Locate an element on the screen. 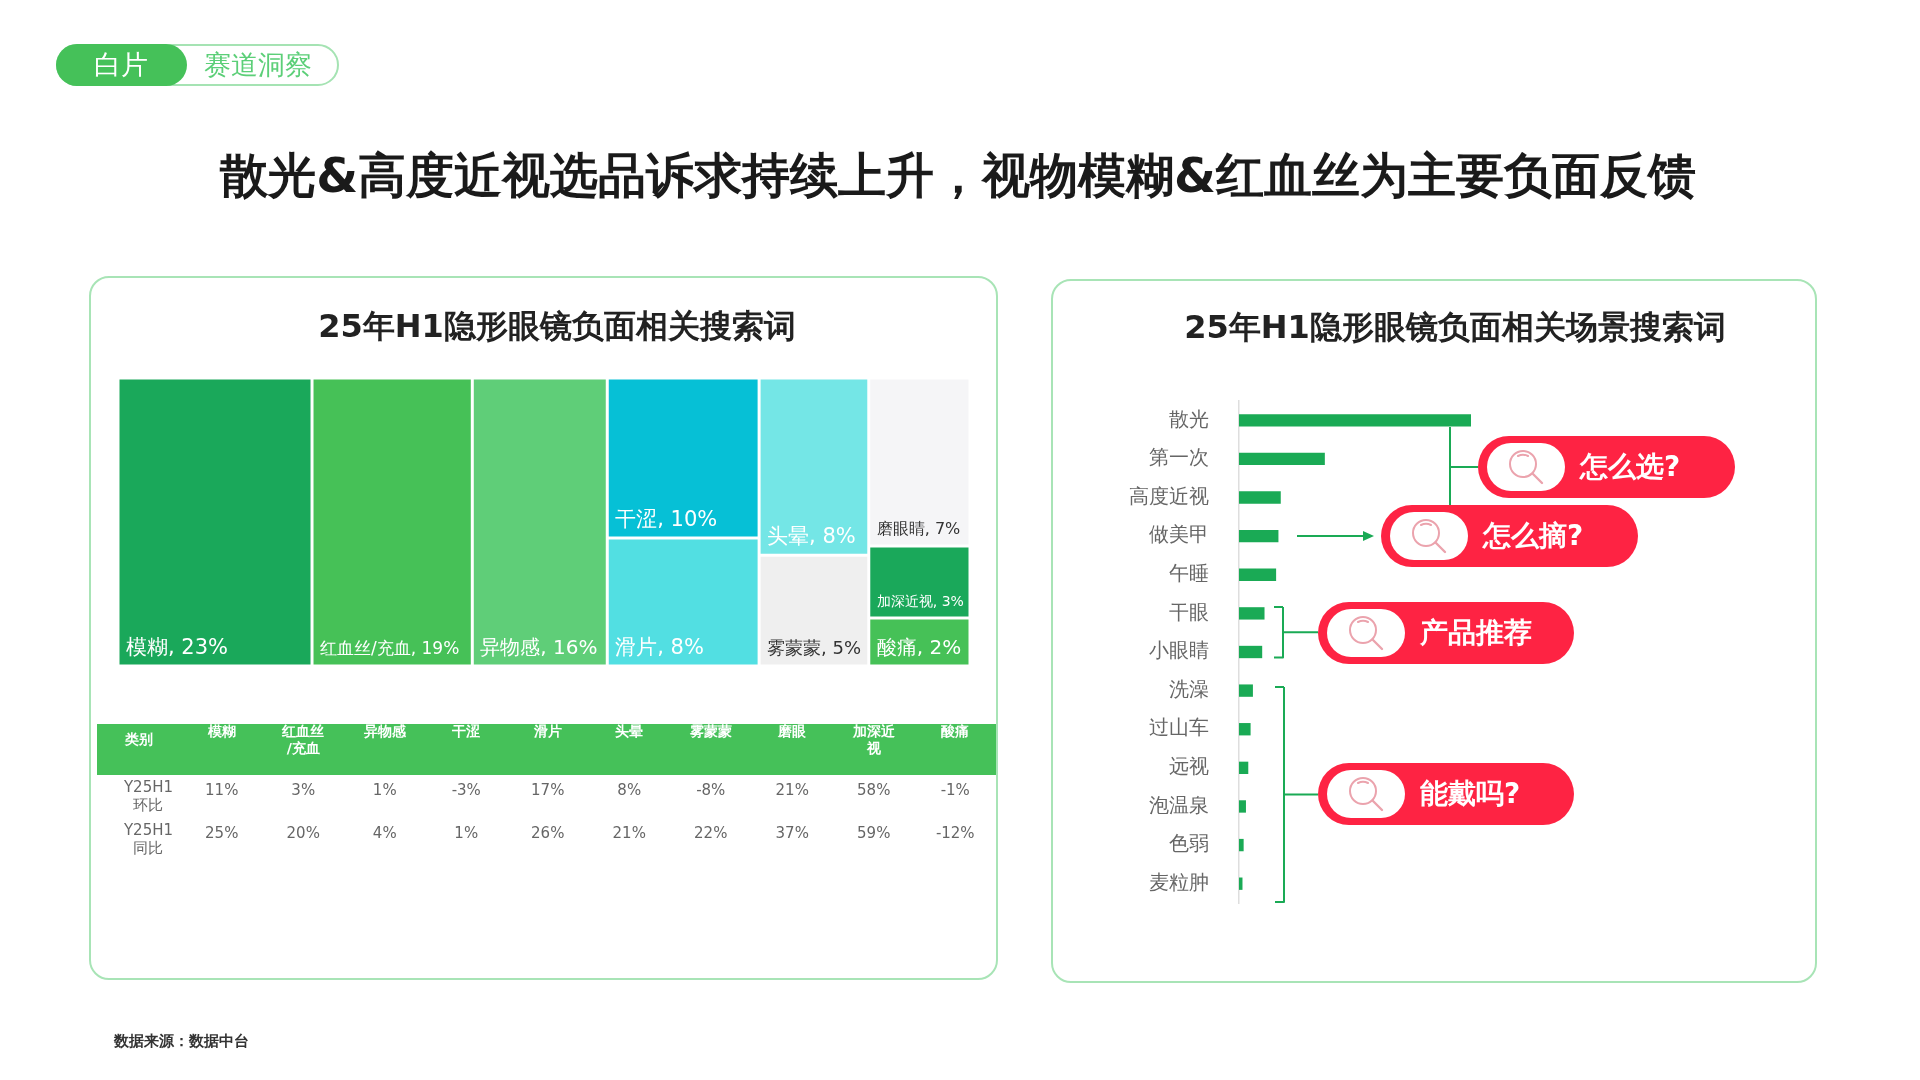 Image resolution: width=1920 pixels, height=1080 pixels. text: 散光&高度近视选品诉求持续上升，视物模糊&红血丝为主要负面反馈 is located at coordinates (958, 176).